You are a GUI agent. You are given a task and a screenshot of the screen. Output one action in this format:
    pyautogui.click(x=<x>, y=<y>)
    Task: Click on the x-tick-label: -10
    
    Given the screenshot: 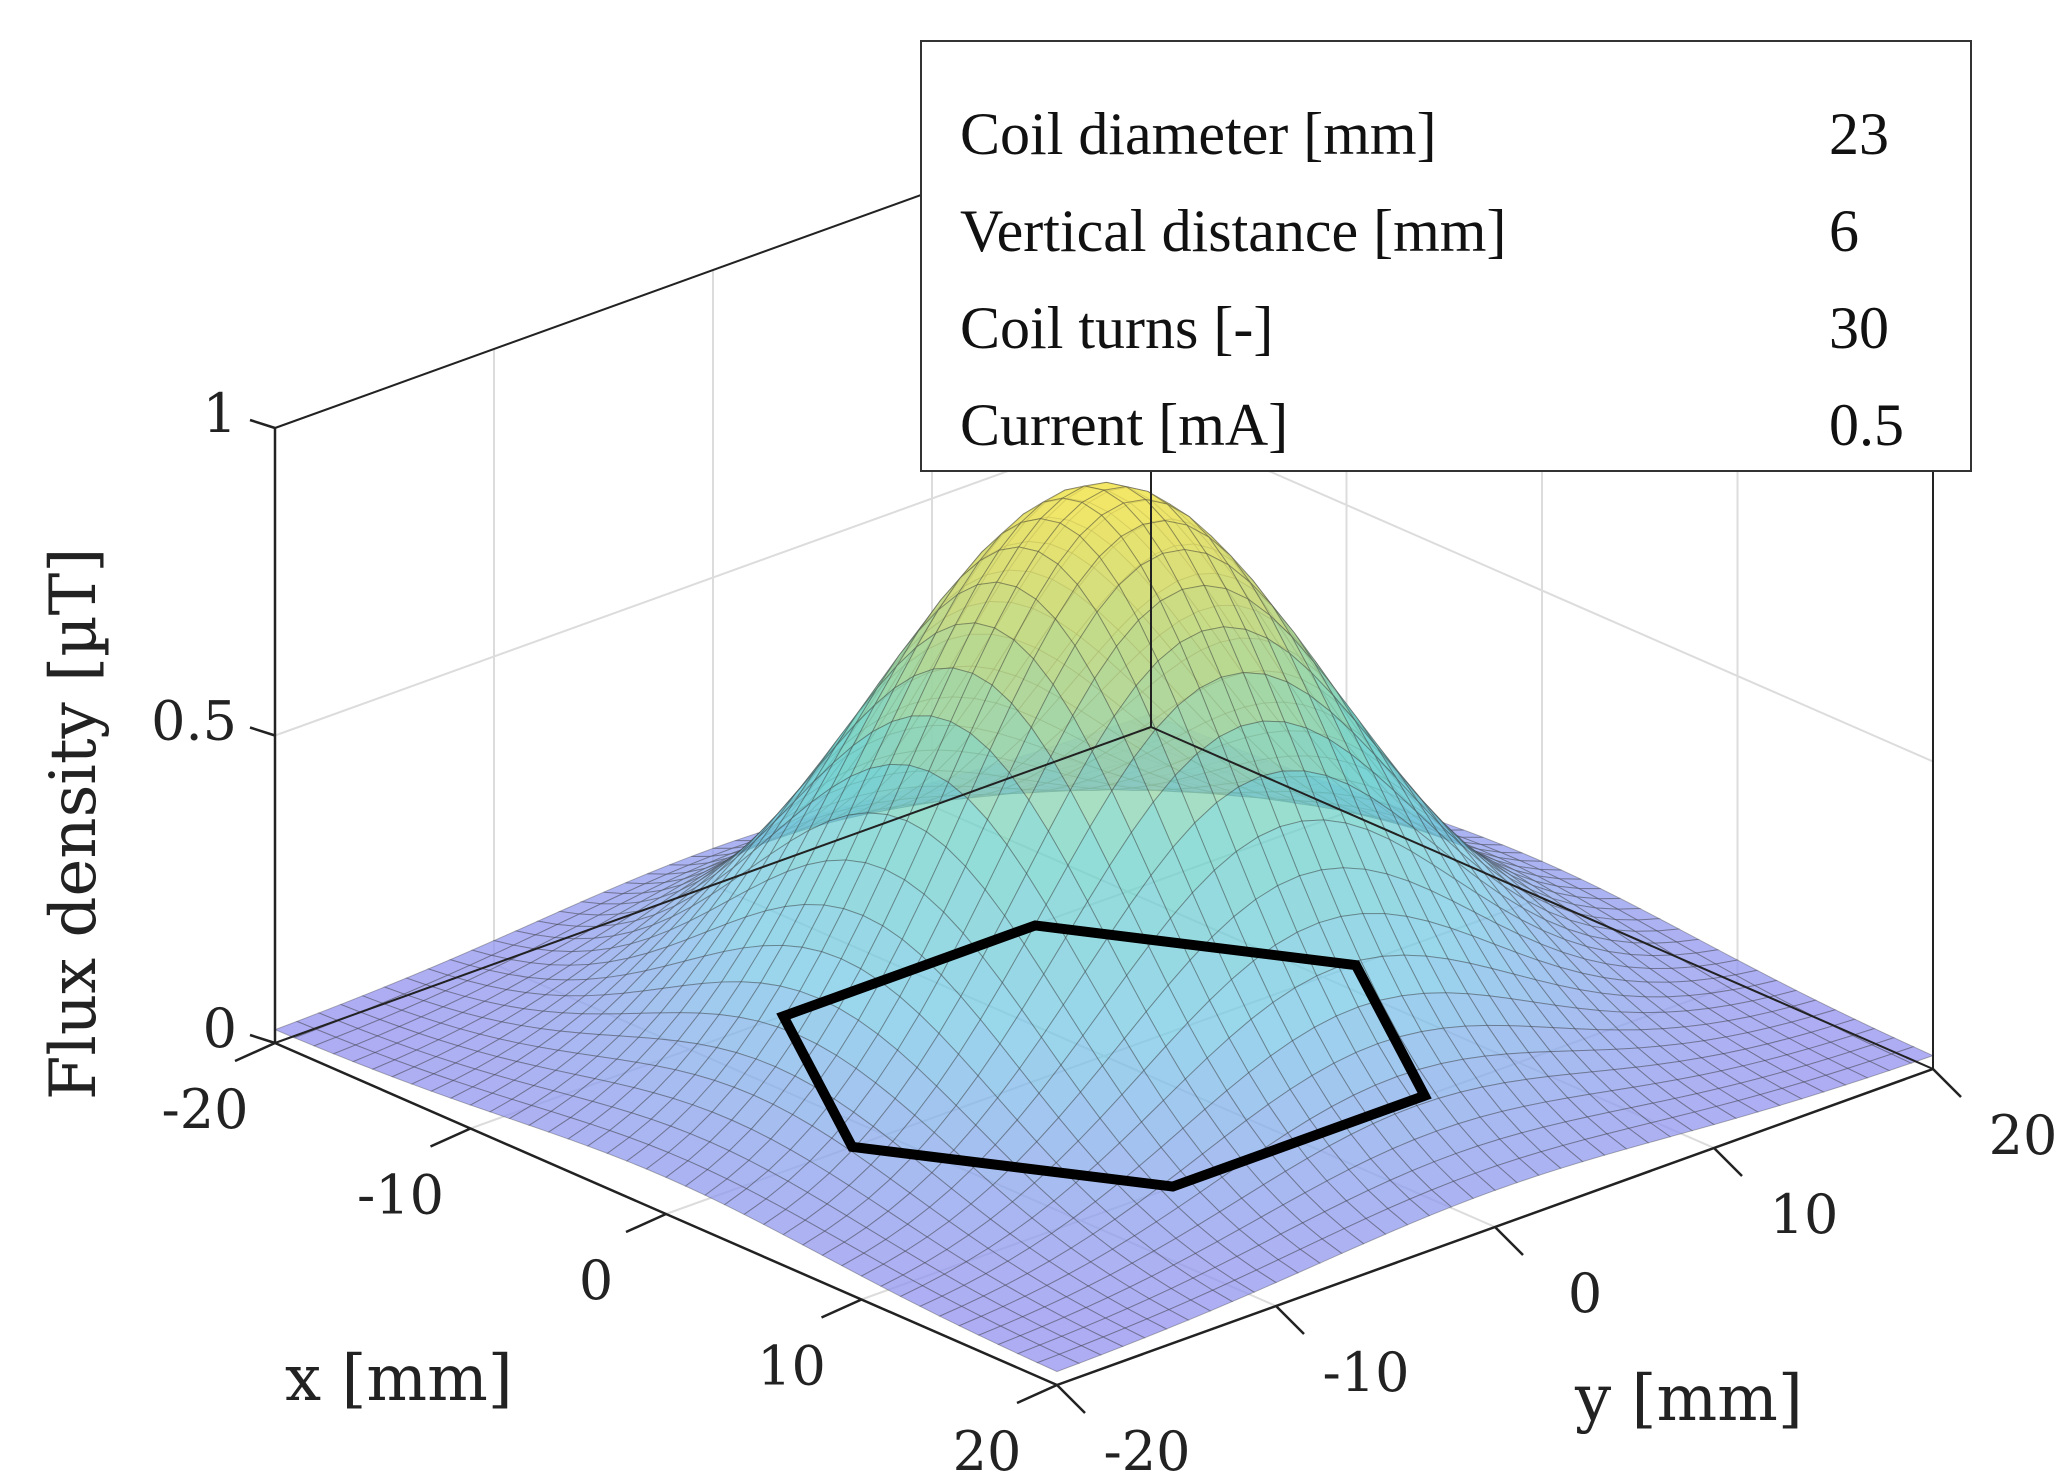 What is the action you would take?
    pyautogui.click(x=400, y=1195)
    